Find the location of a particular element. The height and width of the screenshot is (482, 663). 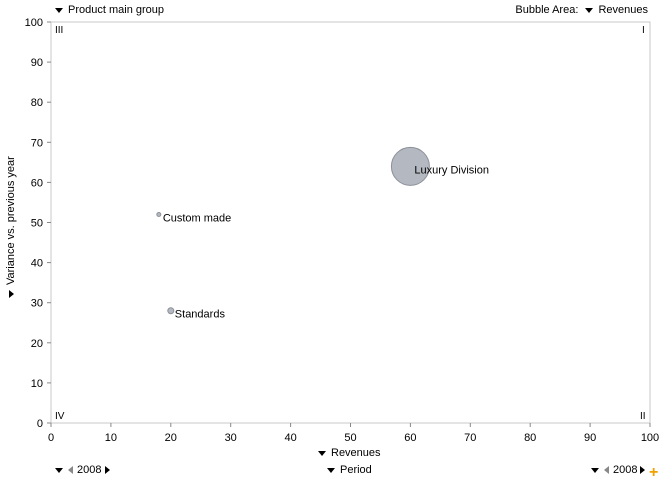

quadrant-label-bottom-right: II is located at coordinates (643, 416).